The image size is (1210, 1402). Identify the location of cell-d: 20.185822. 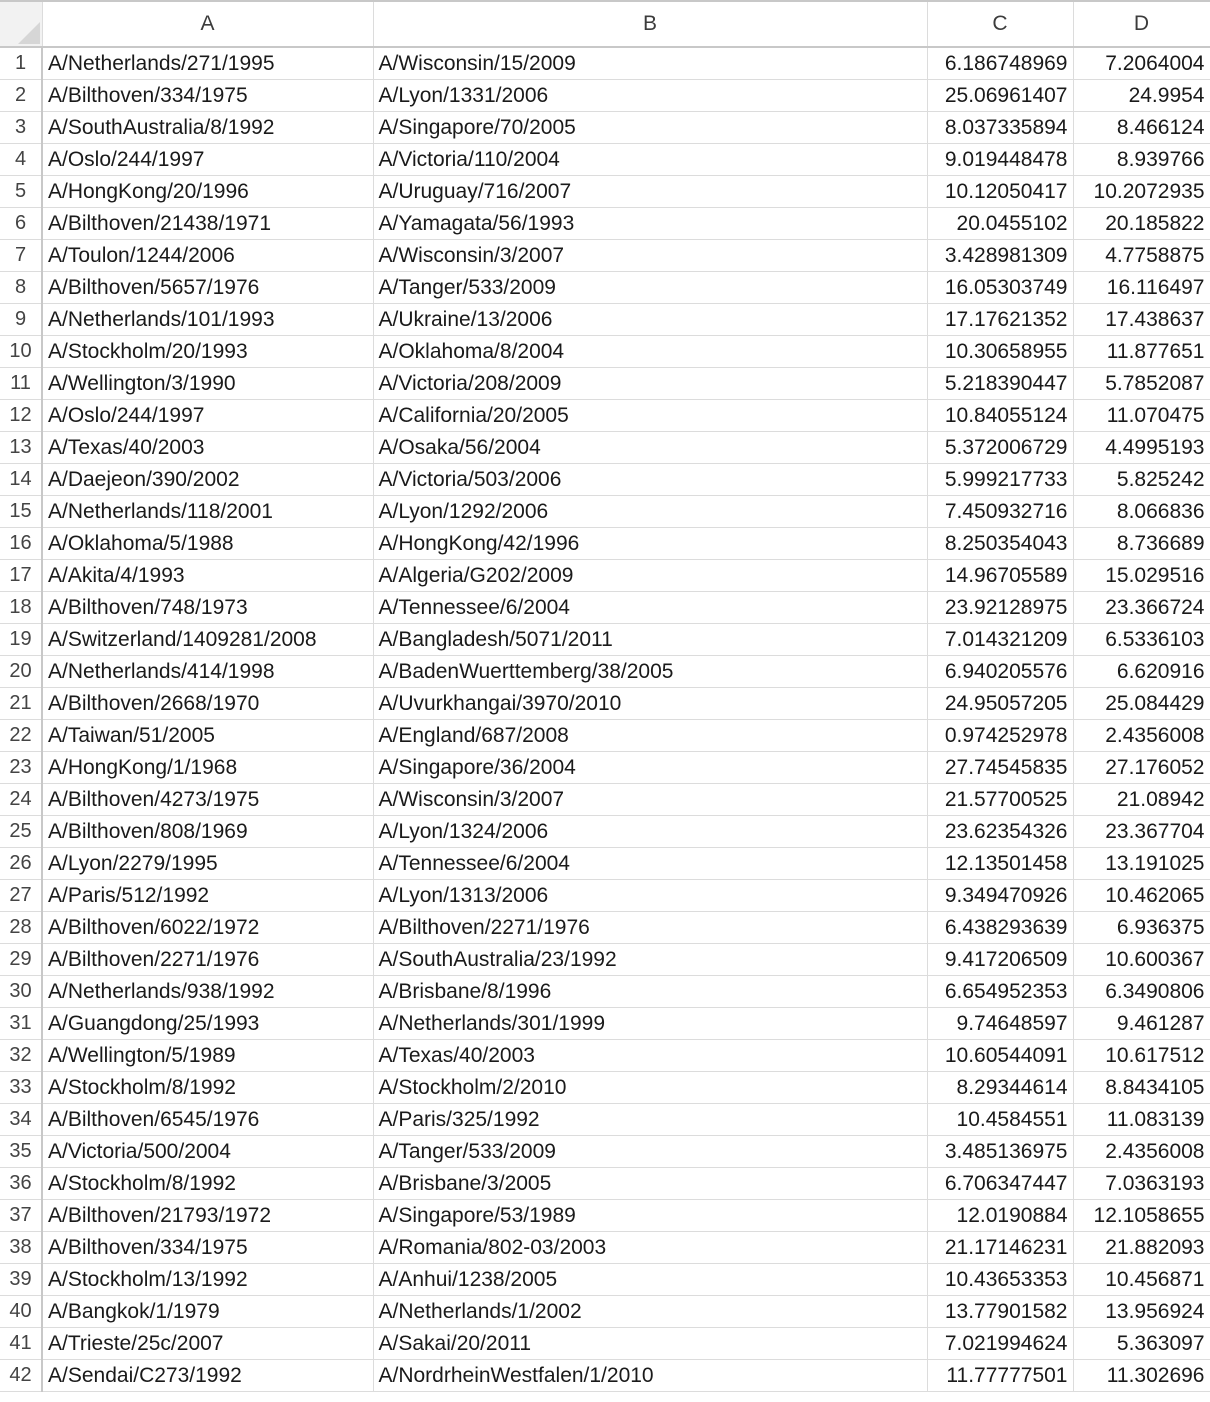
(1141, 223).